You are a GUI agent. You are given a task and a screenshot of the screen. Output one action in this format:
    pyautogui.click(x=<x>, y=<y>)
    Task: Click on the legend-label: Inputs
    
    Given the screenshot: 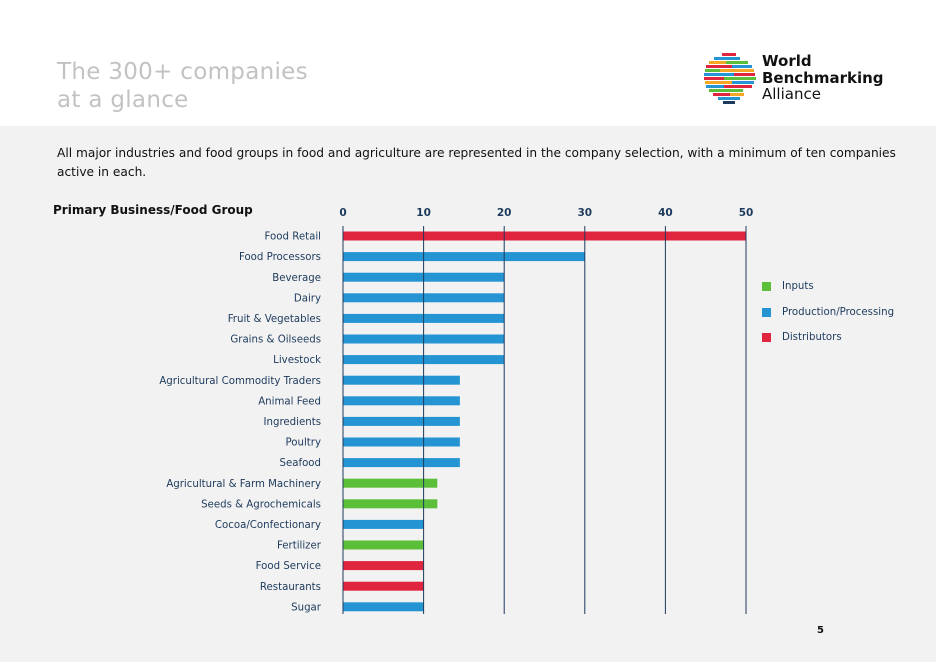 What is the action you would take?
    pyautogui.click(x=798, y=287)
    